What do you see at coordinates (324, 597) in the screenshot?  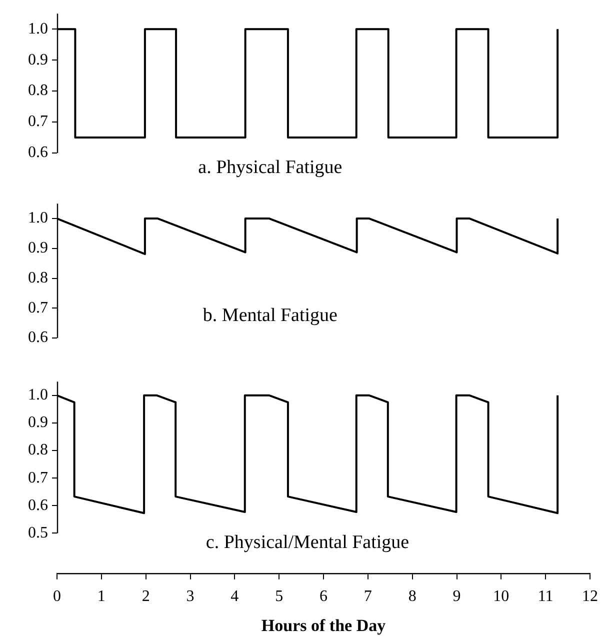 I see `x-tick-label: 6` at bounding box center [324, 597].